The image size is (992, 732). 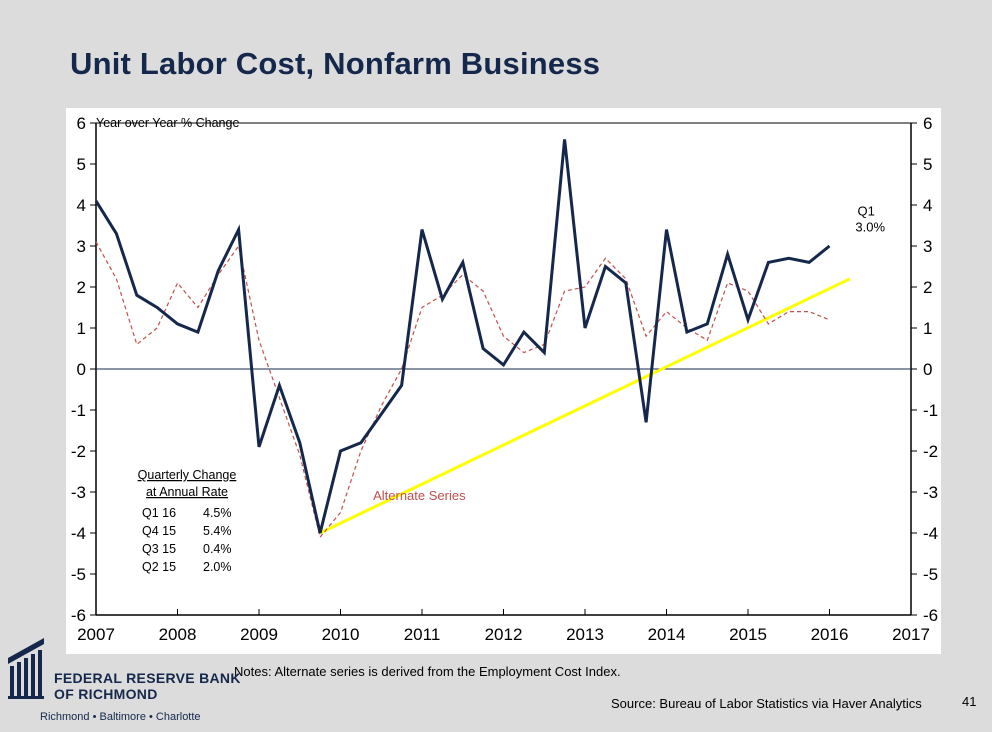 What do you see at coordinates (26, 668) in the screenshot?
I see `fed-building-icon` at bounding box center [26, 668].